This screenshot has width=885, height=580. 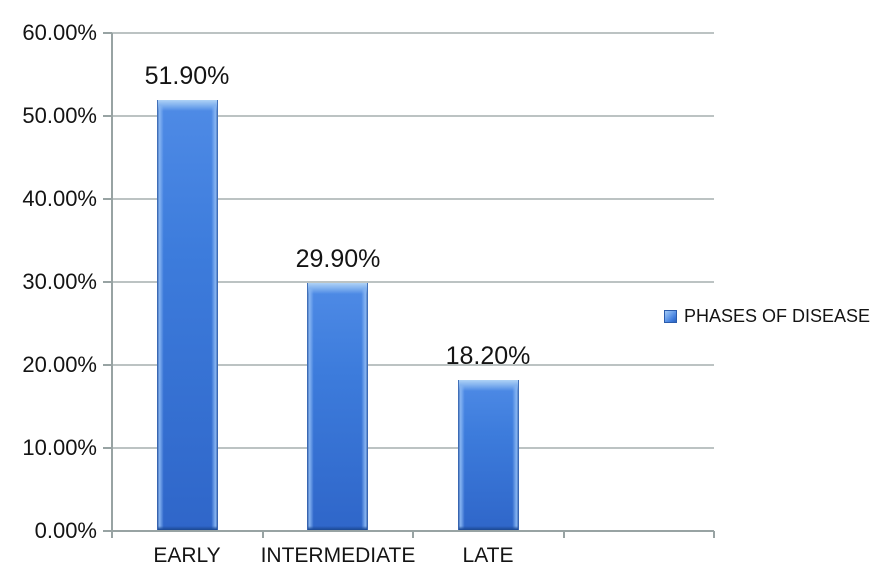 What do you see at coordinates (187, 315) in the screenshot?
I see `bar-early` at bounding box center [187, 315].